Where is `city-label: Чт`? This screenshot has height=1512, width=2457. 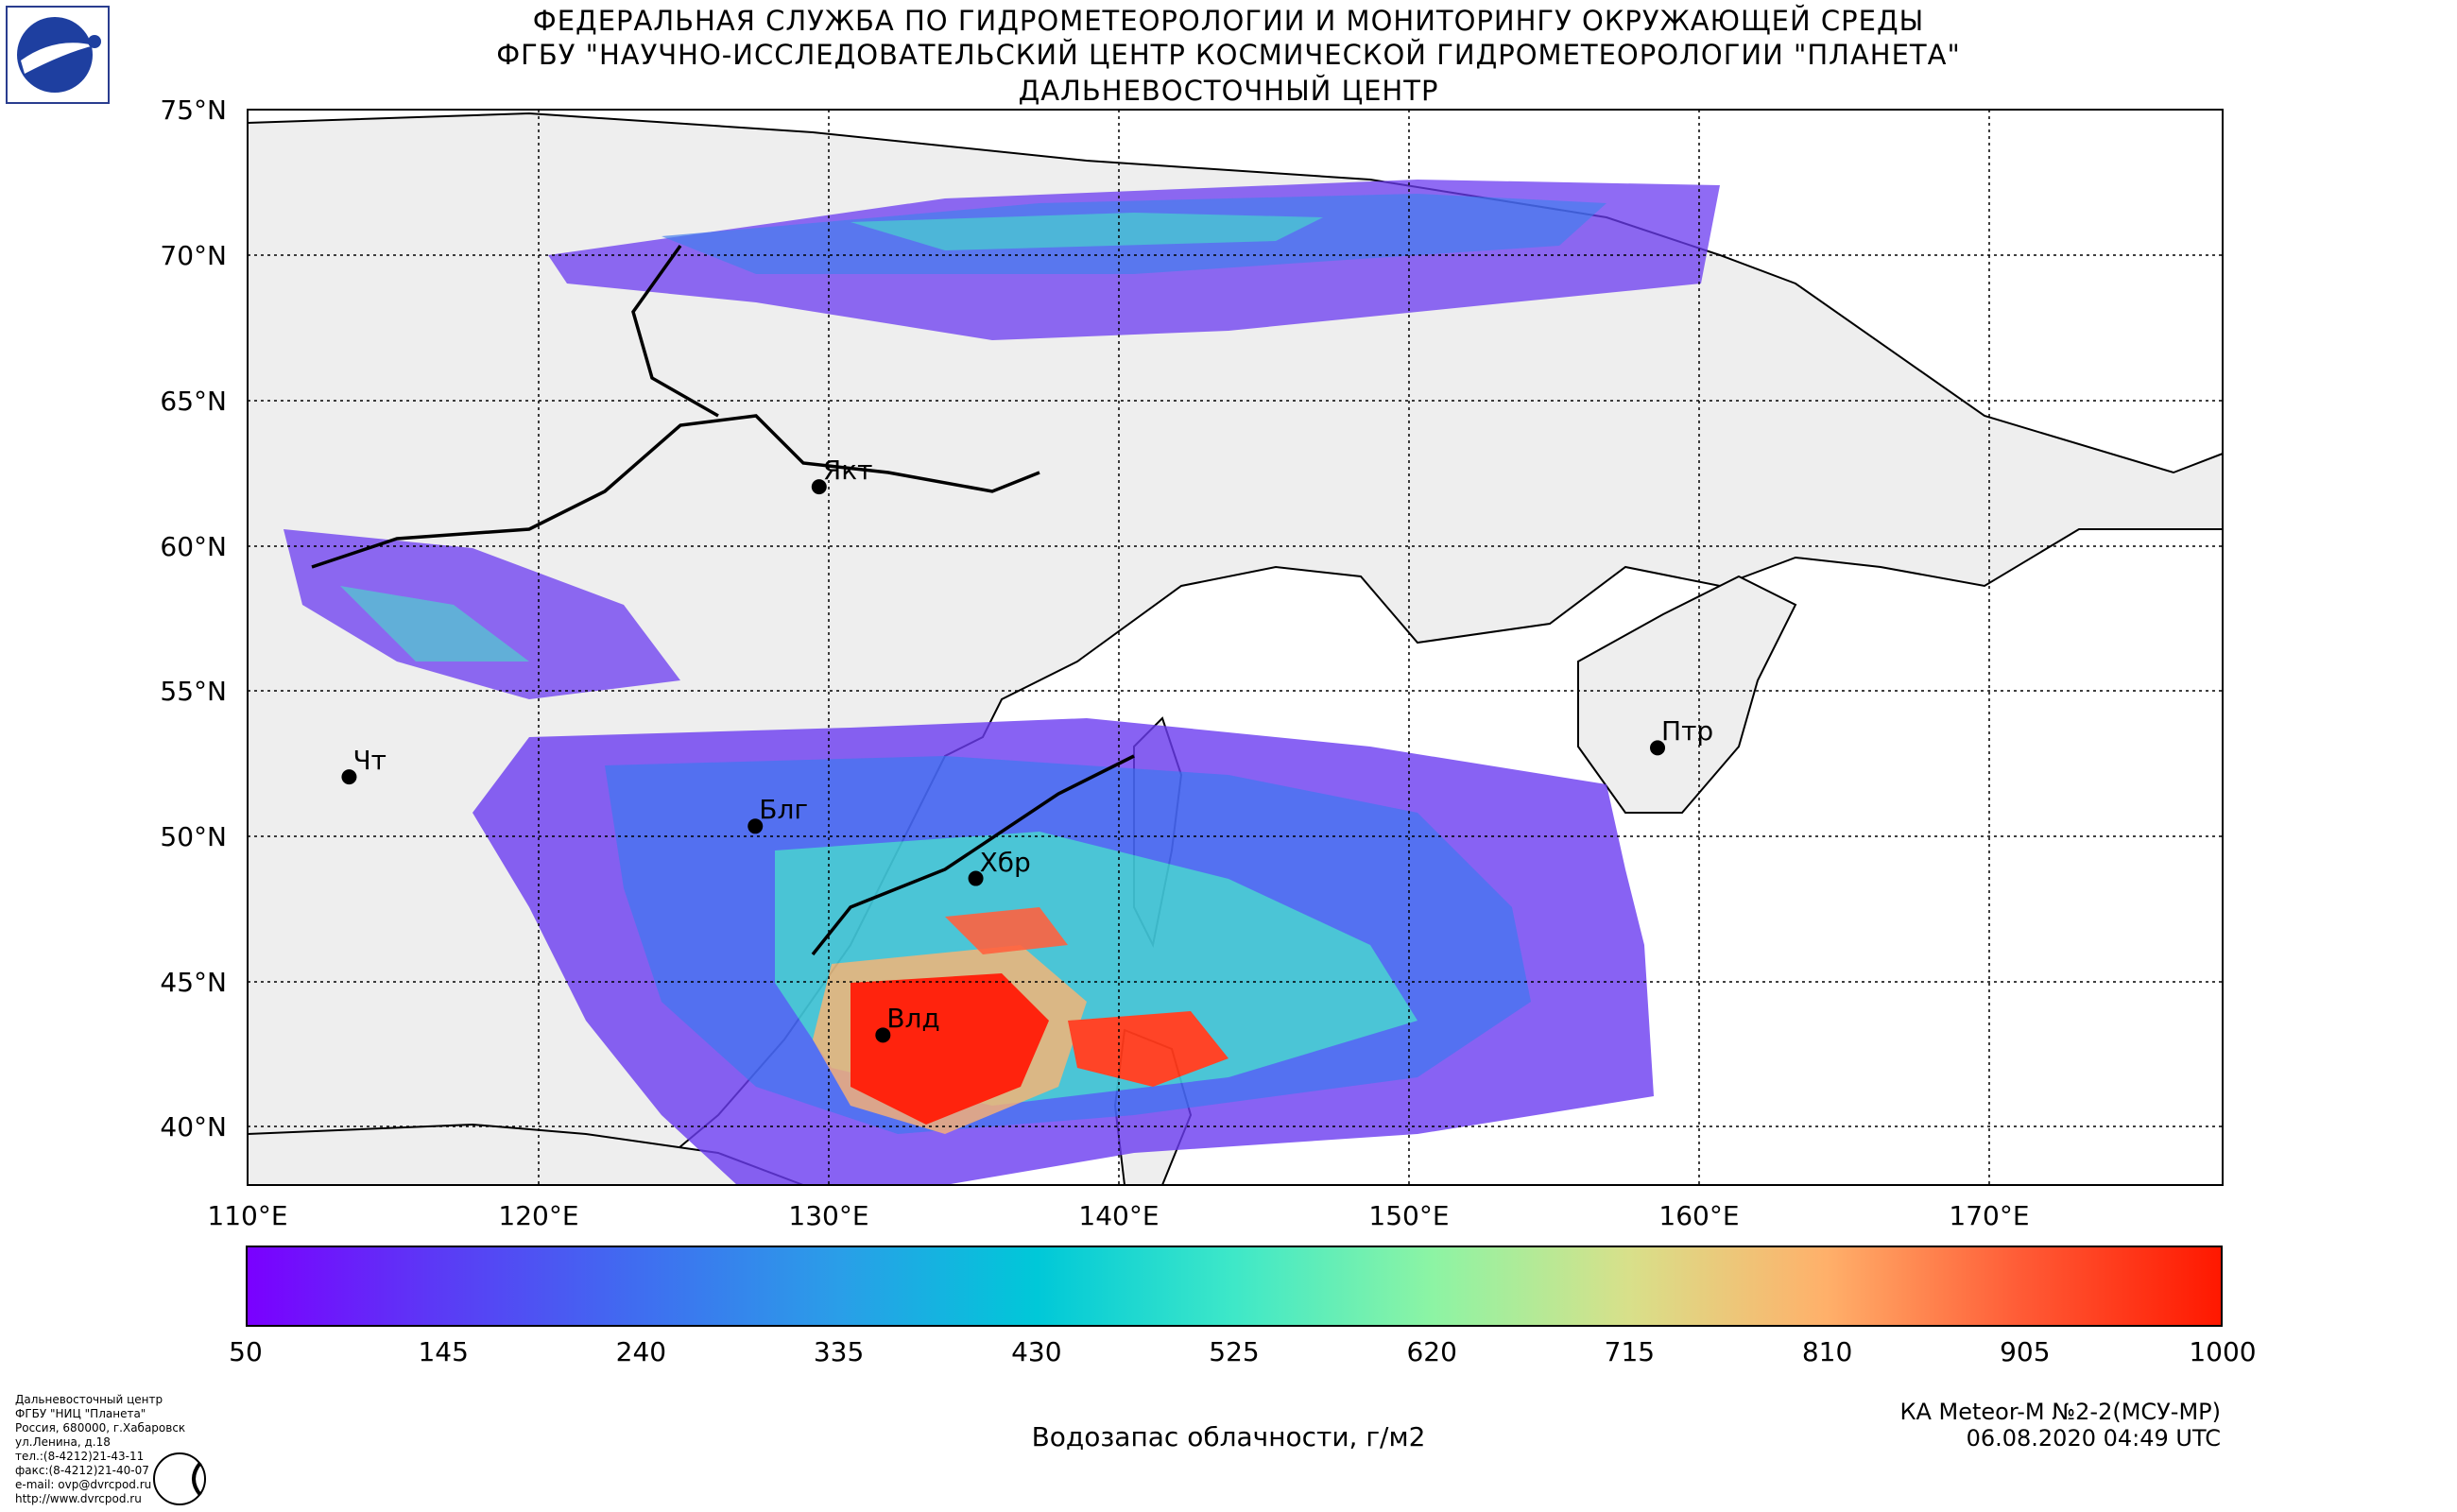
city-label: Чт is located at coordinates (369, 761).